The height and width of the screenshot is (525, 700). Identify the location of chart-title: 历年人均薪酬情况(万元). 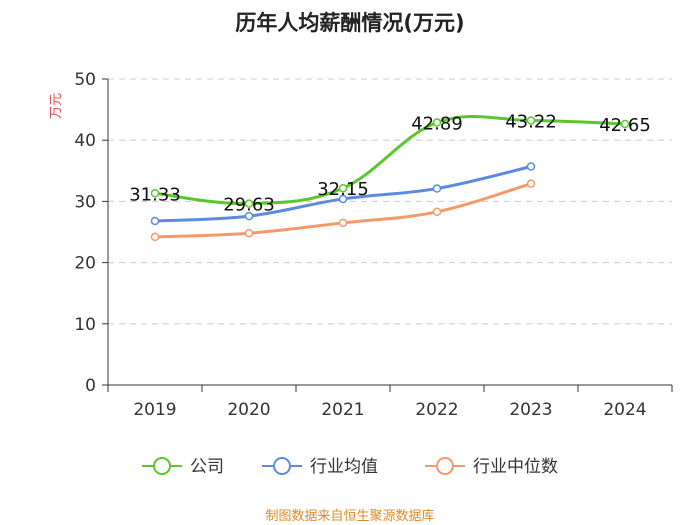
(349, 23).